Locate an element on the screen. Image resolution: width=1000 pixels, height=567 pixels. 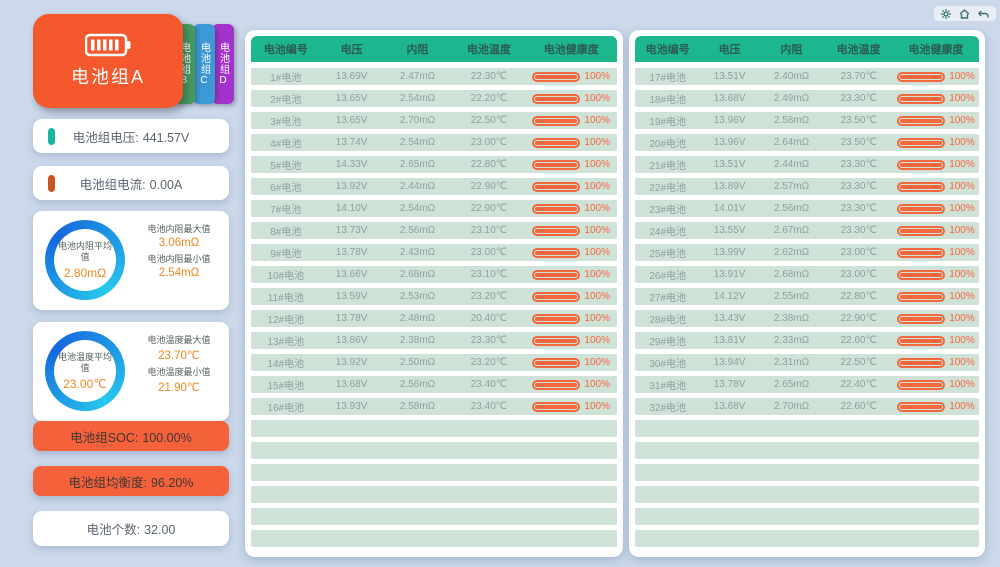
battery-id-cell: 1#电池 is located at coordinates (286, 78).